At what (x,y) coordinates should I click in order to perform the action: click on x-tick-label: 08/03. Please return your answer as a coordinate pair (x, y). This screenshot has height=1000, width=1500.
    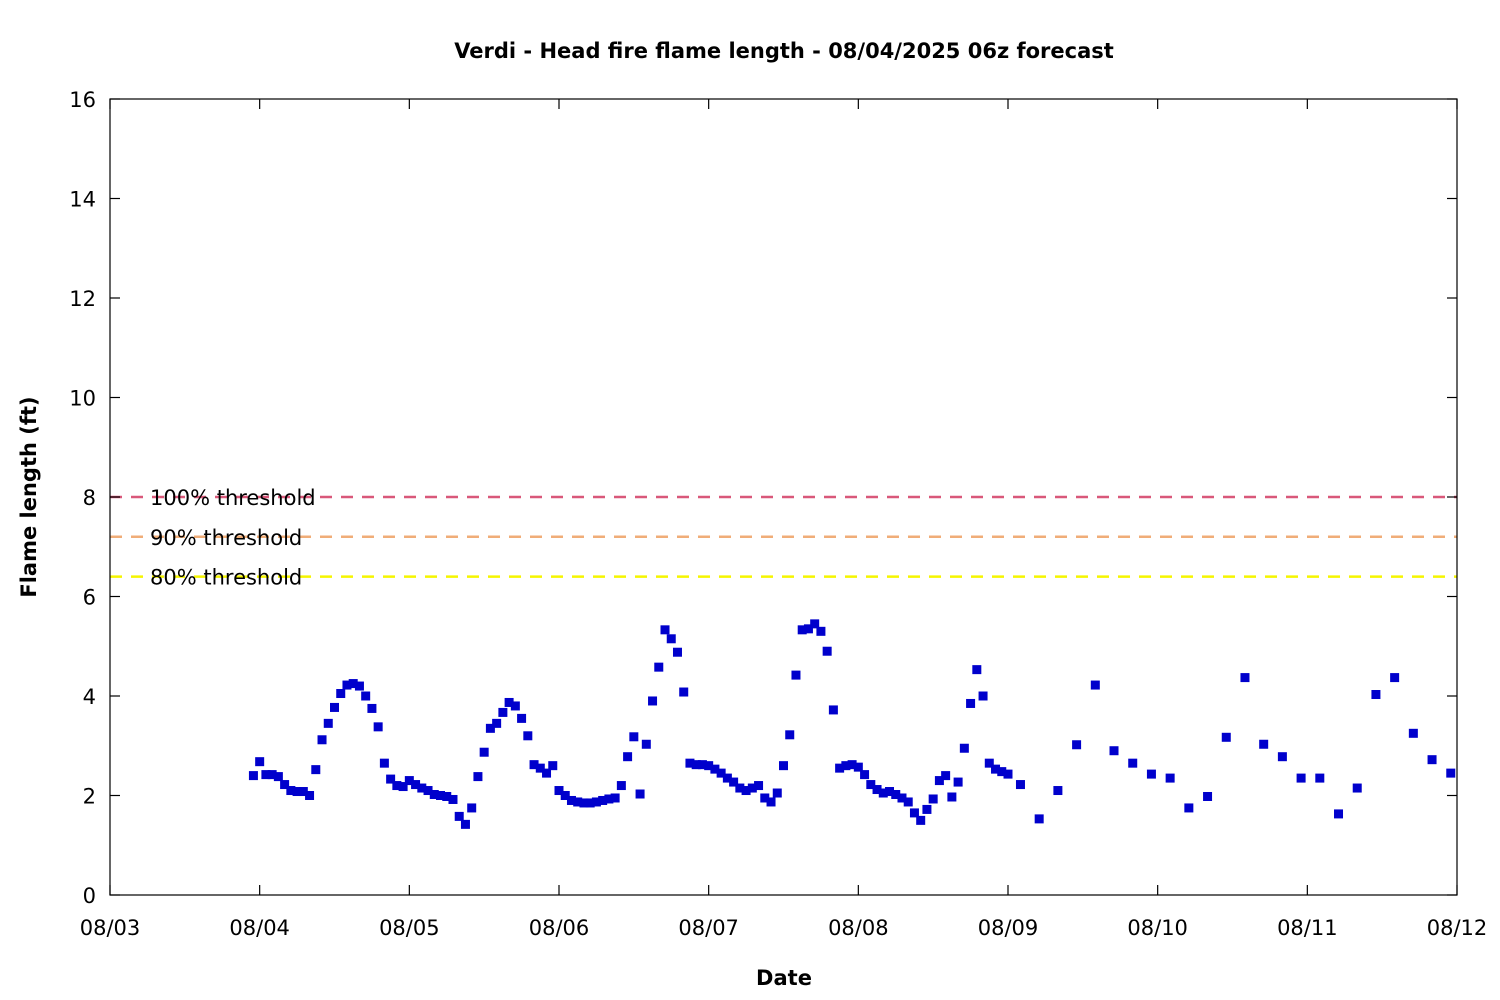
    Looking at the image, I should click on (110, 928).